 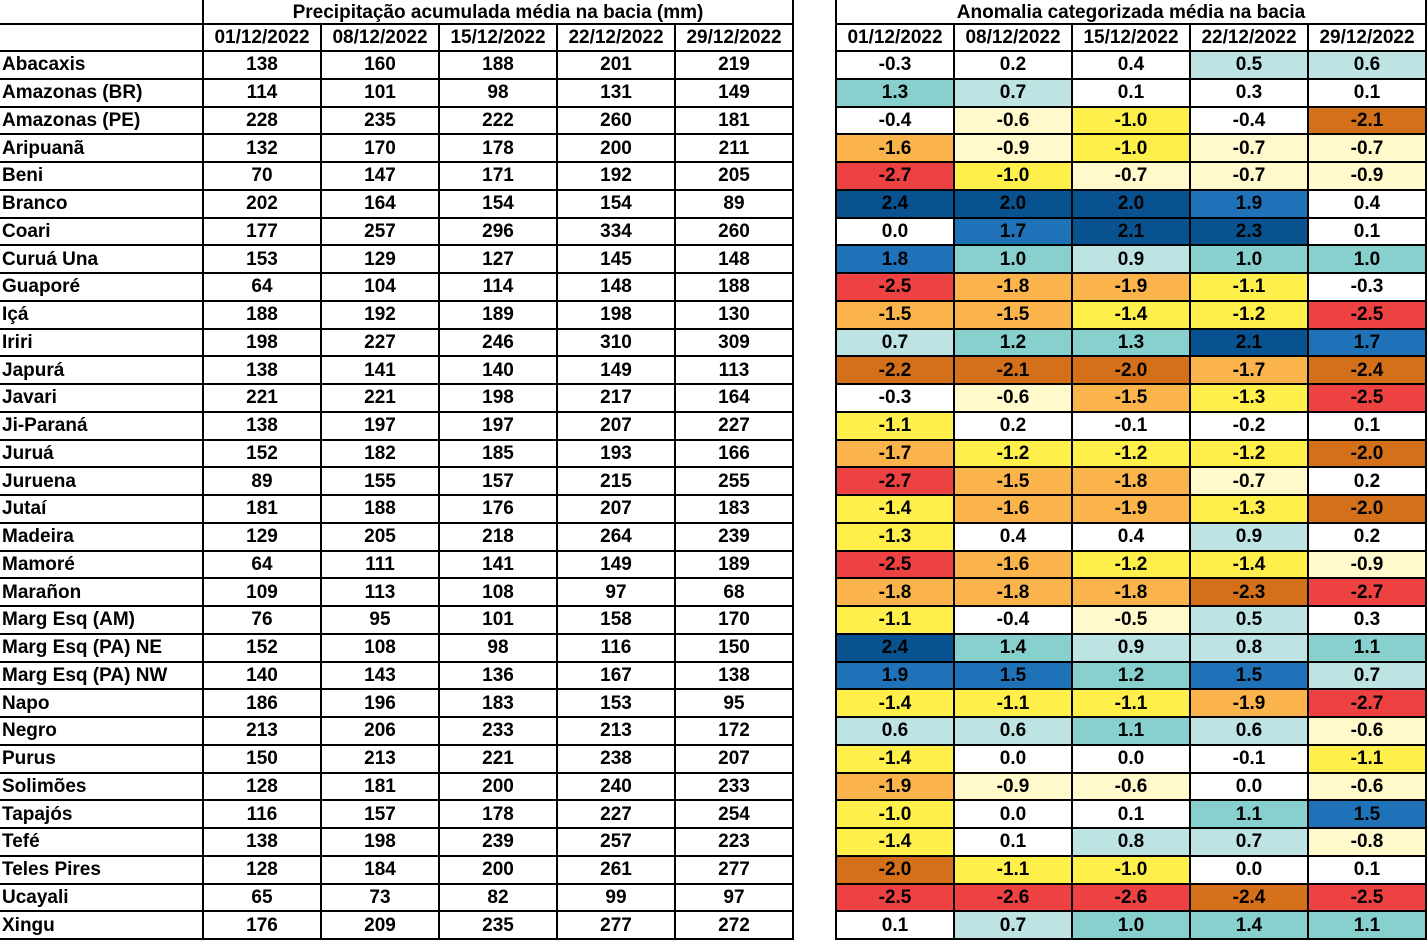 What do you see at coordinates (498, 536) in the screenshot?
I see `precip-value: 218` at bounding box center [498, 536].